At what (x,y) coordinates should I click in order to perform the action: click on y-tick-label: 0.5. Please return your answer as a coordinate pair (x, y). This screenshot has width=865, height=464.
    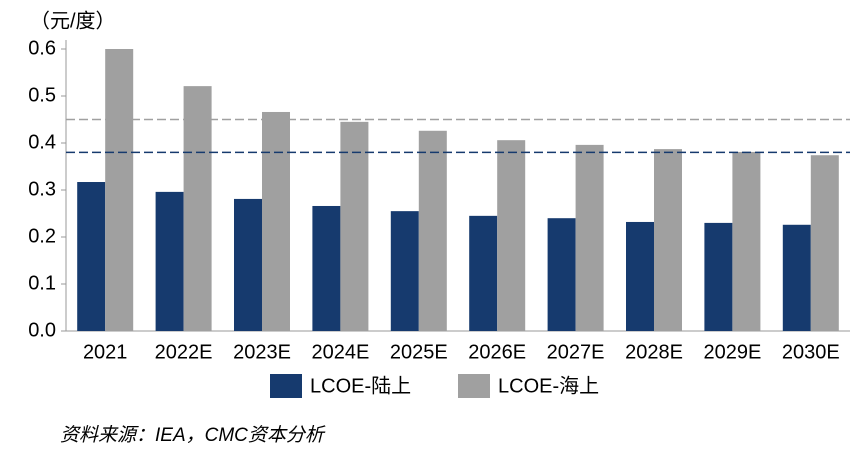
    Looking at the image, I should click on (42, 95).